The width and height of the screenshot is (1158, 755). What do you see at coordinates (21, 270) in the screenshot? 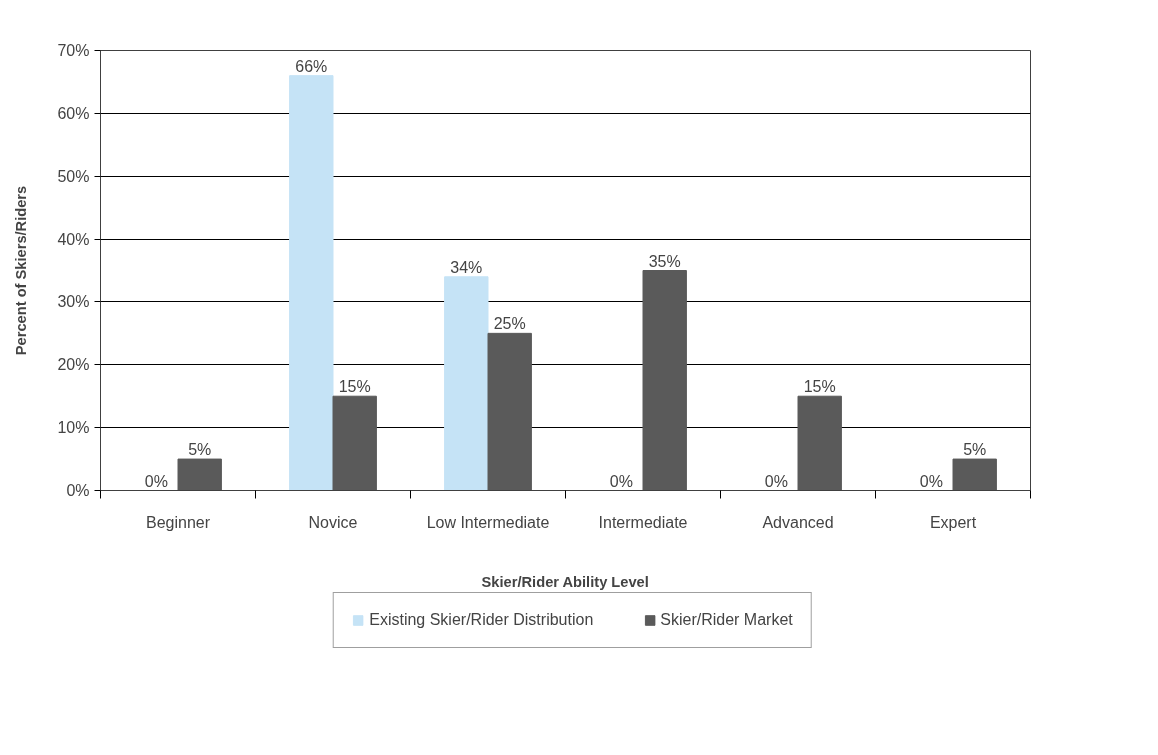
I see `y-axis-title: Percent of Skiers/Riders` at bounding box center [21, 270].